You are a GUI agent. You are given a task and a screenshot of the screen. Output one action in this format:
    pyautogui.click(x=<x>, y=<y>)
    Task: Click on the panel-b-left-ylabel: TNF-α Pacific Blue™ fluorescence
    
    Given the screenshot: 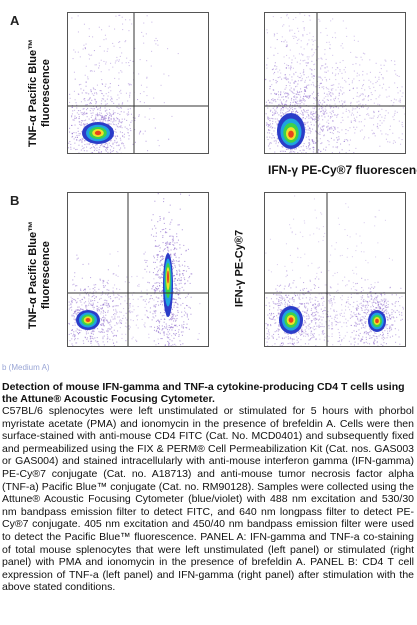 What is the action you would take?
    pyautogui.click(x=40, y=275)
    